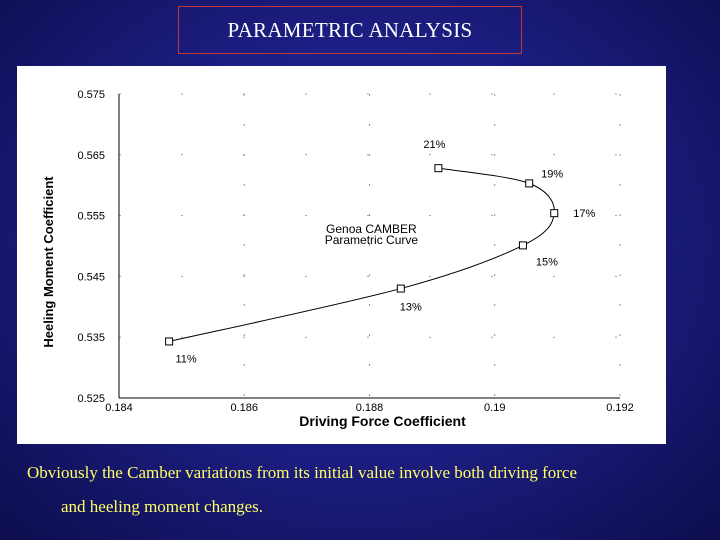 Image resolution: width=720 pixels, height=540 pixels. I want to click on y-tick-label: 0.575, so click(91, 95).